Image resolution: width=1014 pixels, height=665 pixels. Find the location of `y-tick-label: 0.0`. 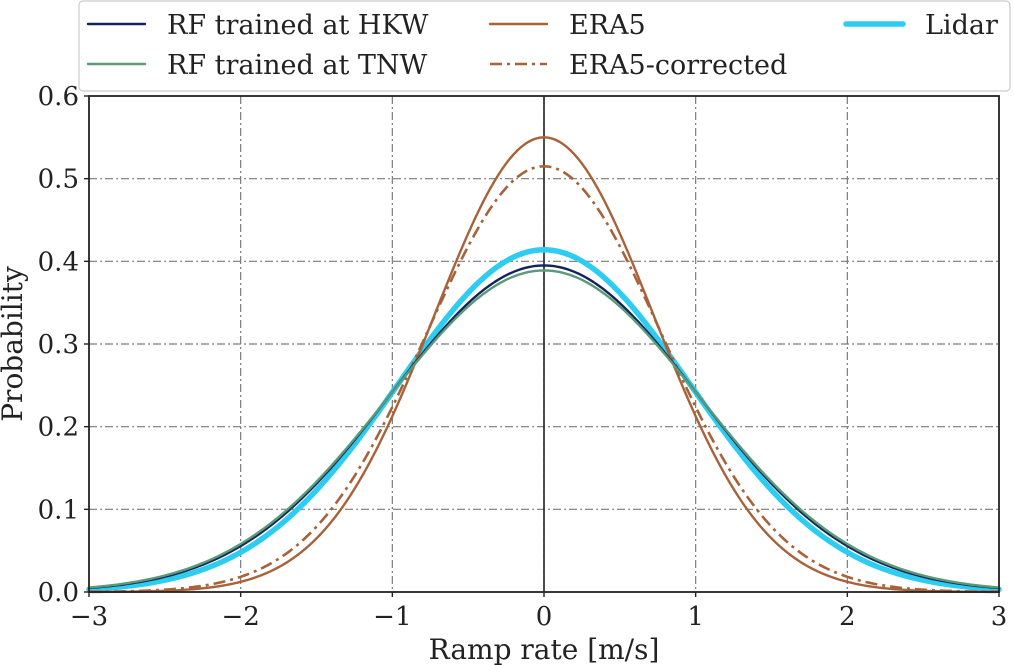

y-tick-label: 0.0 is located at coordinates (58, 593).